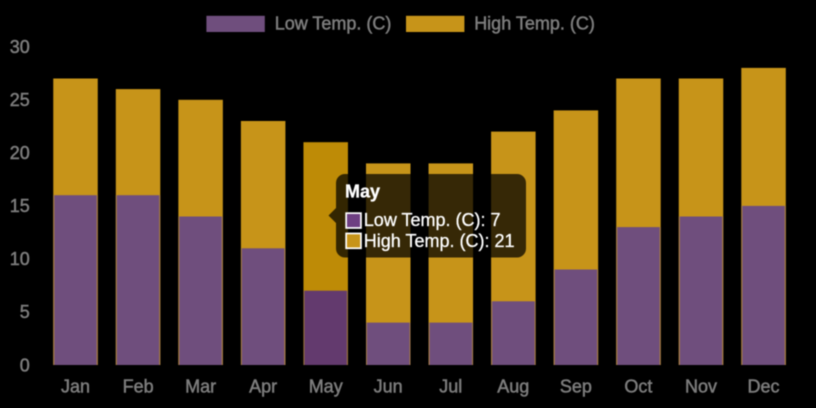 This screenshot has width=816, height=408. I want to click on svg-text: 25, so click(20, 100).